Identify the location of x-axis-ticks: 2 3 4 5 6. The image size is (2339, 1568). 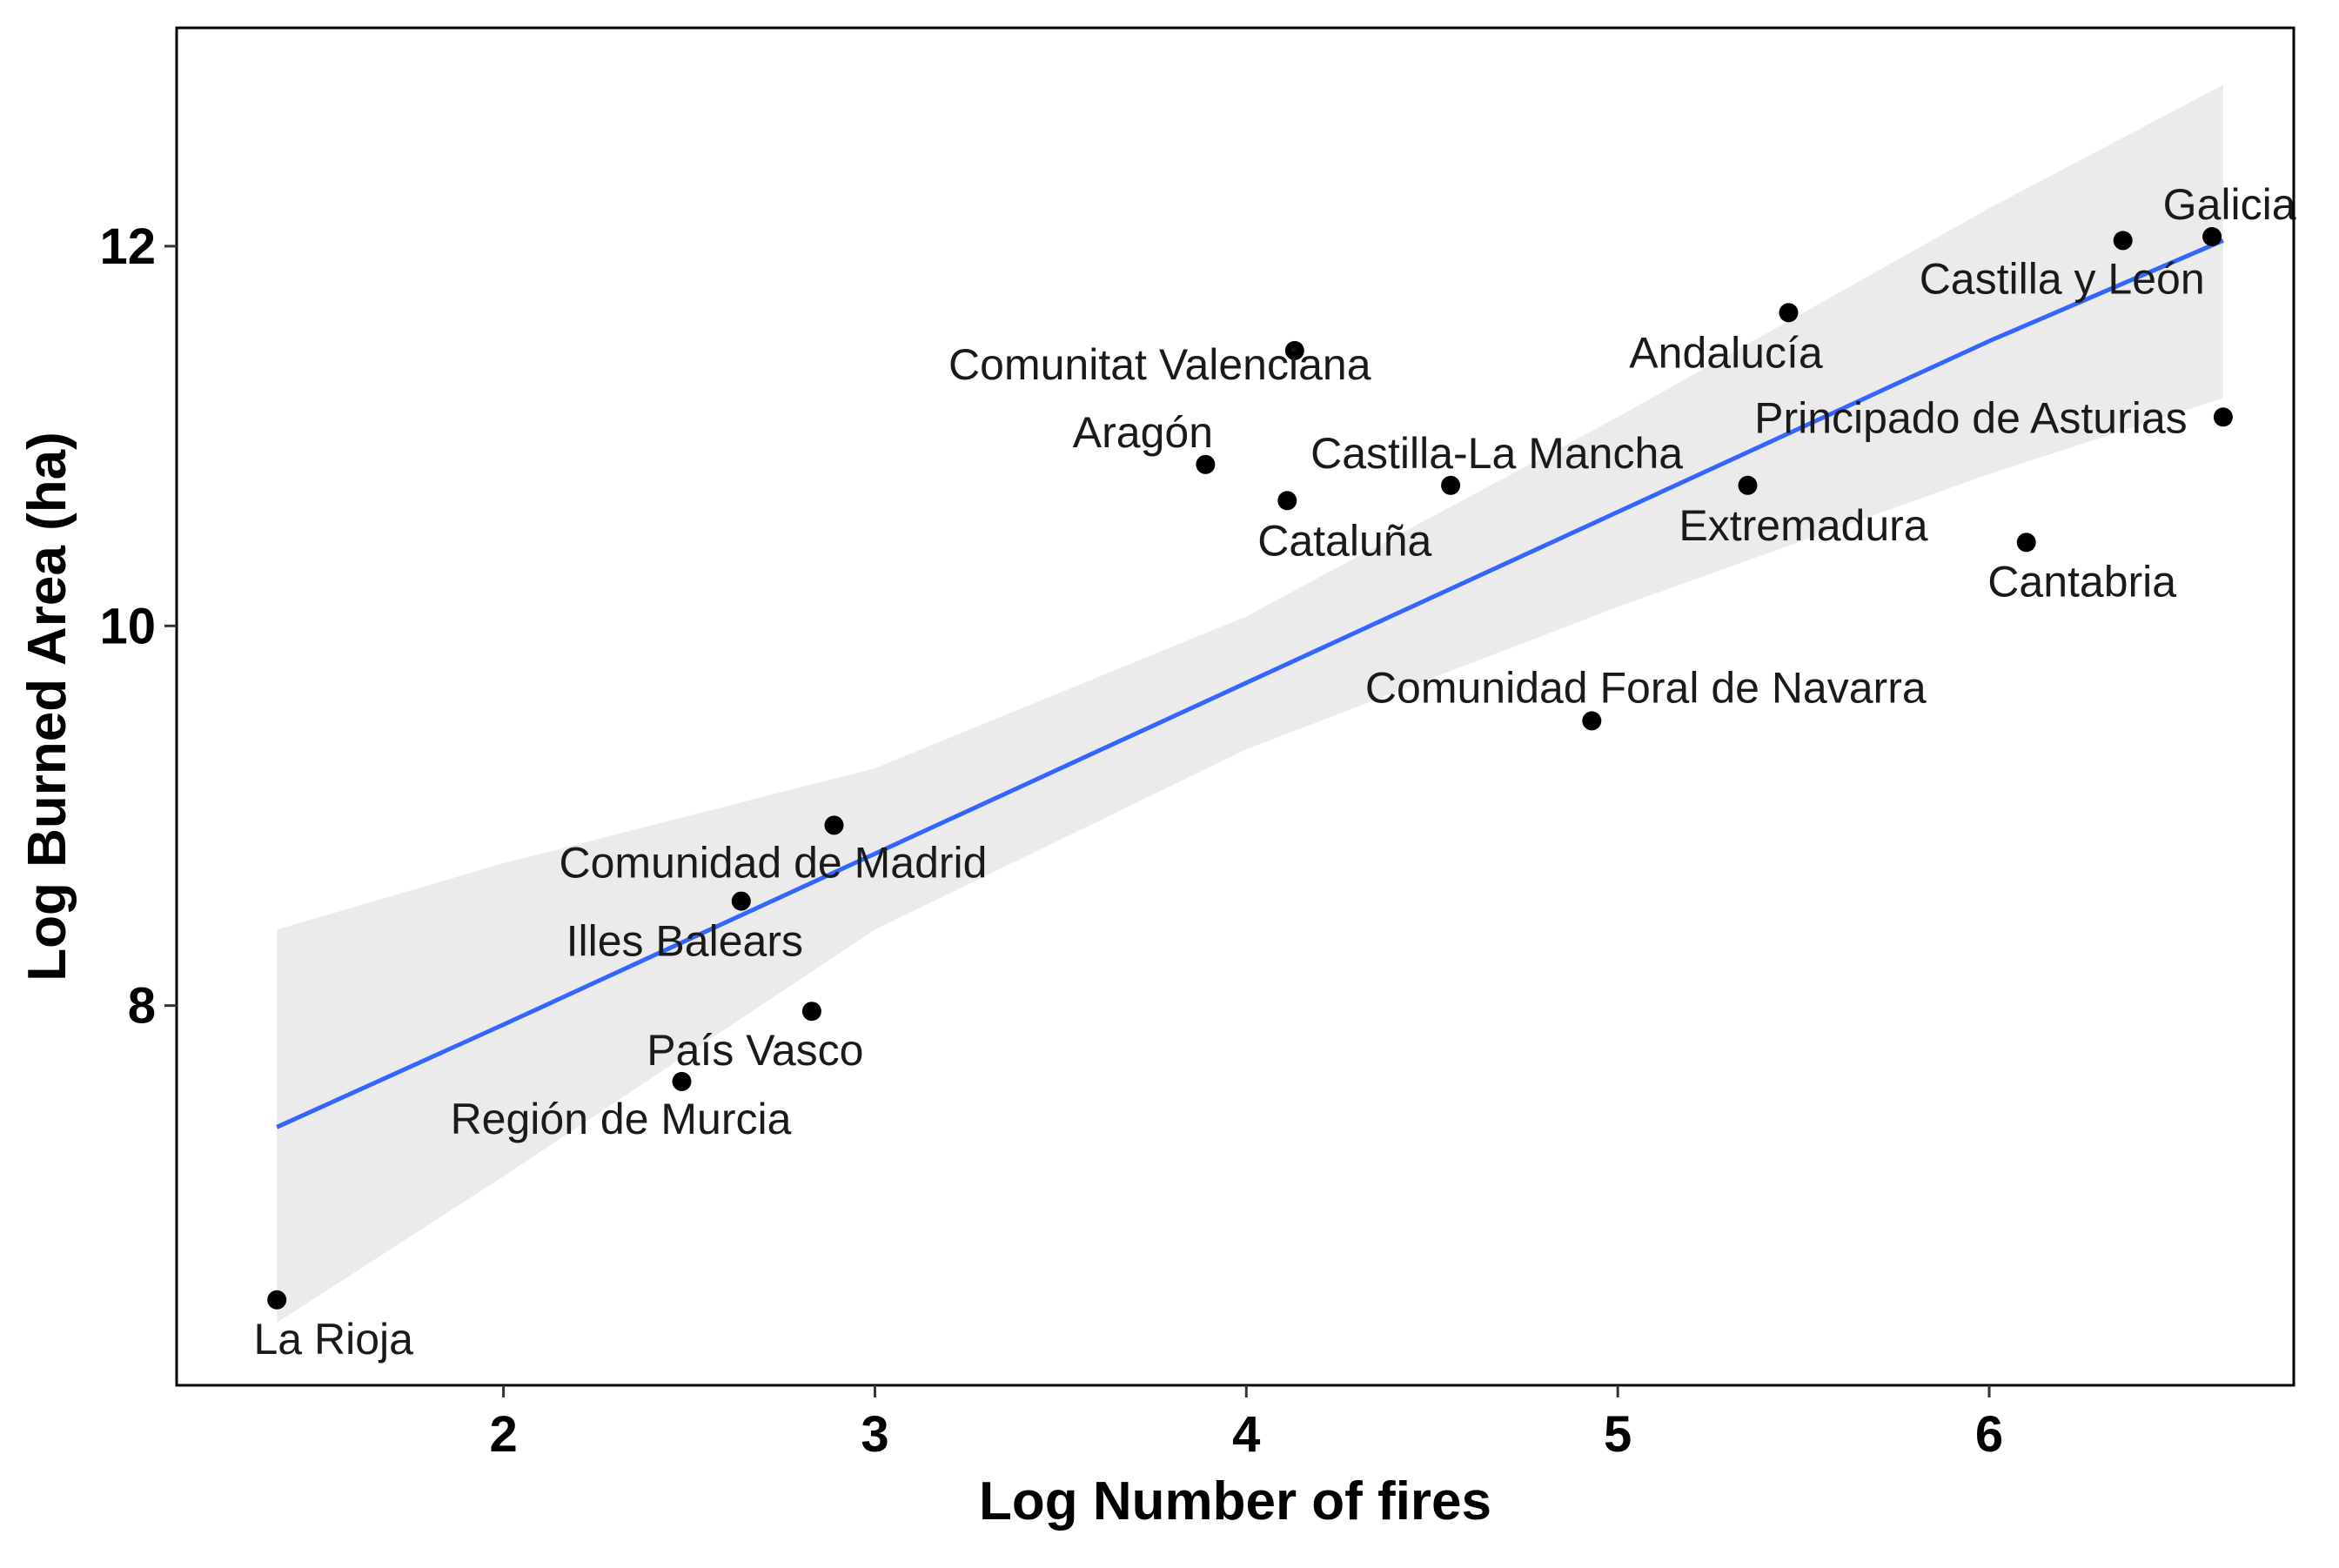
(1246, 1424).